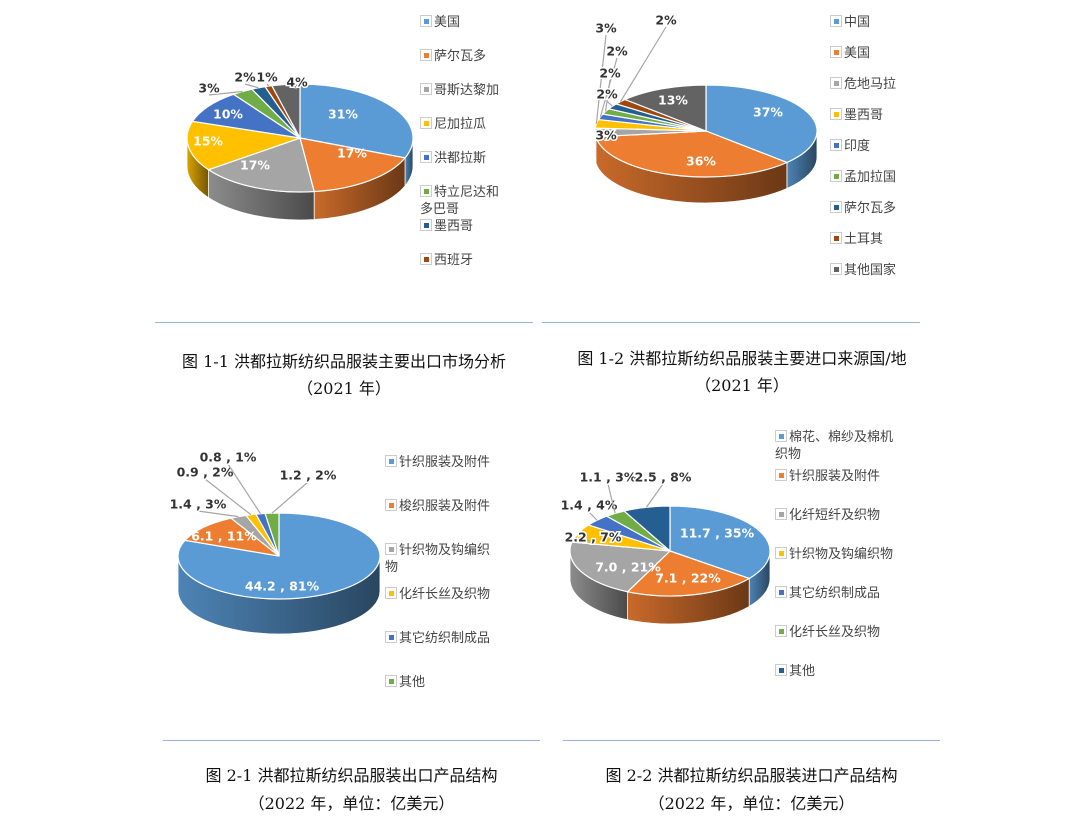 Image resolution: width=1080 pixels, height=840 pixels. I want to click on legend-item: 墨西哥, so click(446, 226).